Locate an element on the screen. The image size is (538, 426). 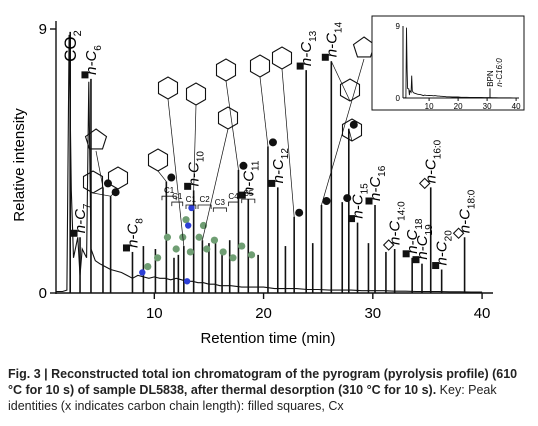
inset-x-tick-label: 20 is located at coordinates (458, 106).